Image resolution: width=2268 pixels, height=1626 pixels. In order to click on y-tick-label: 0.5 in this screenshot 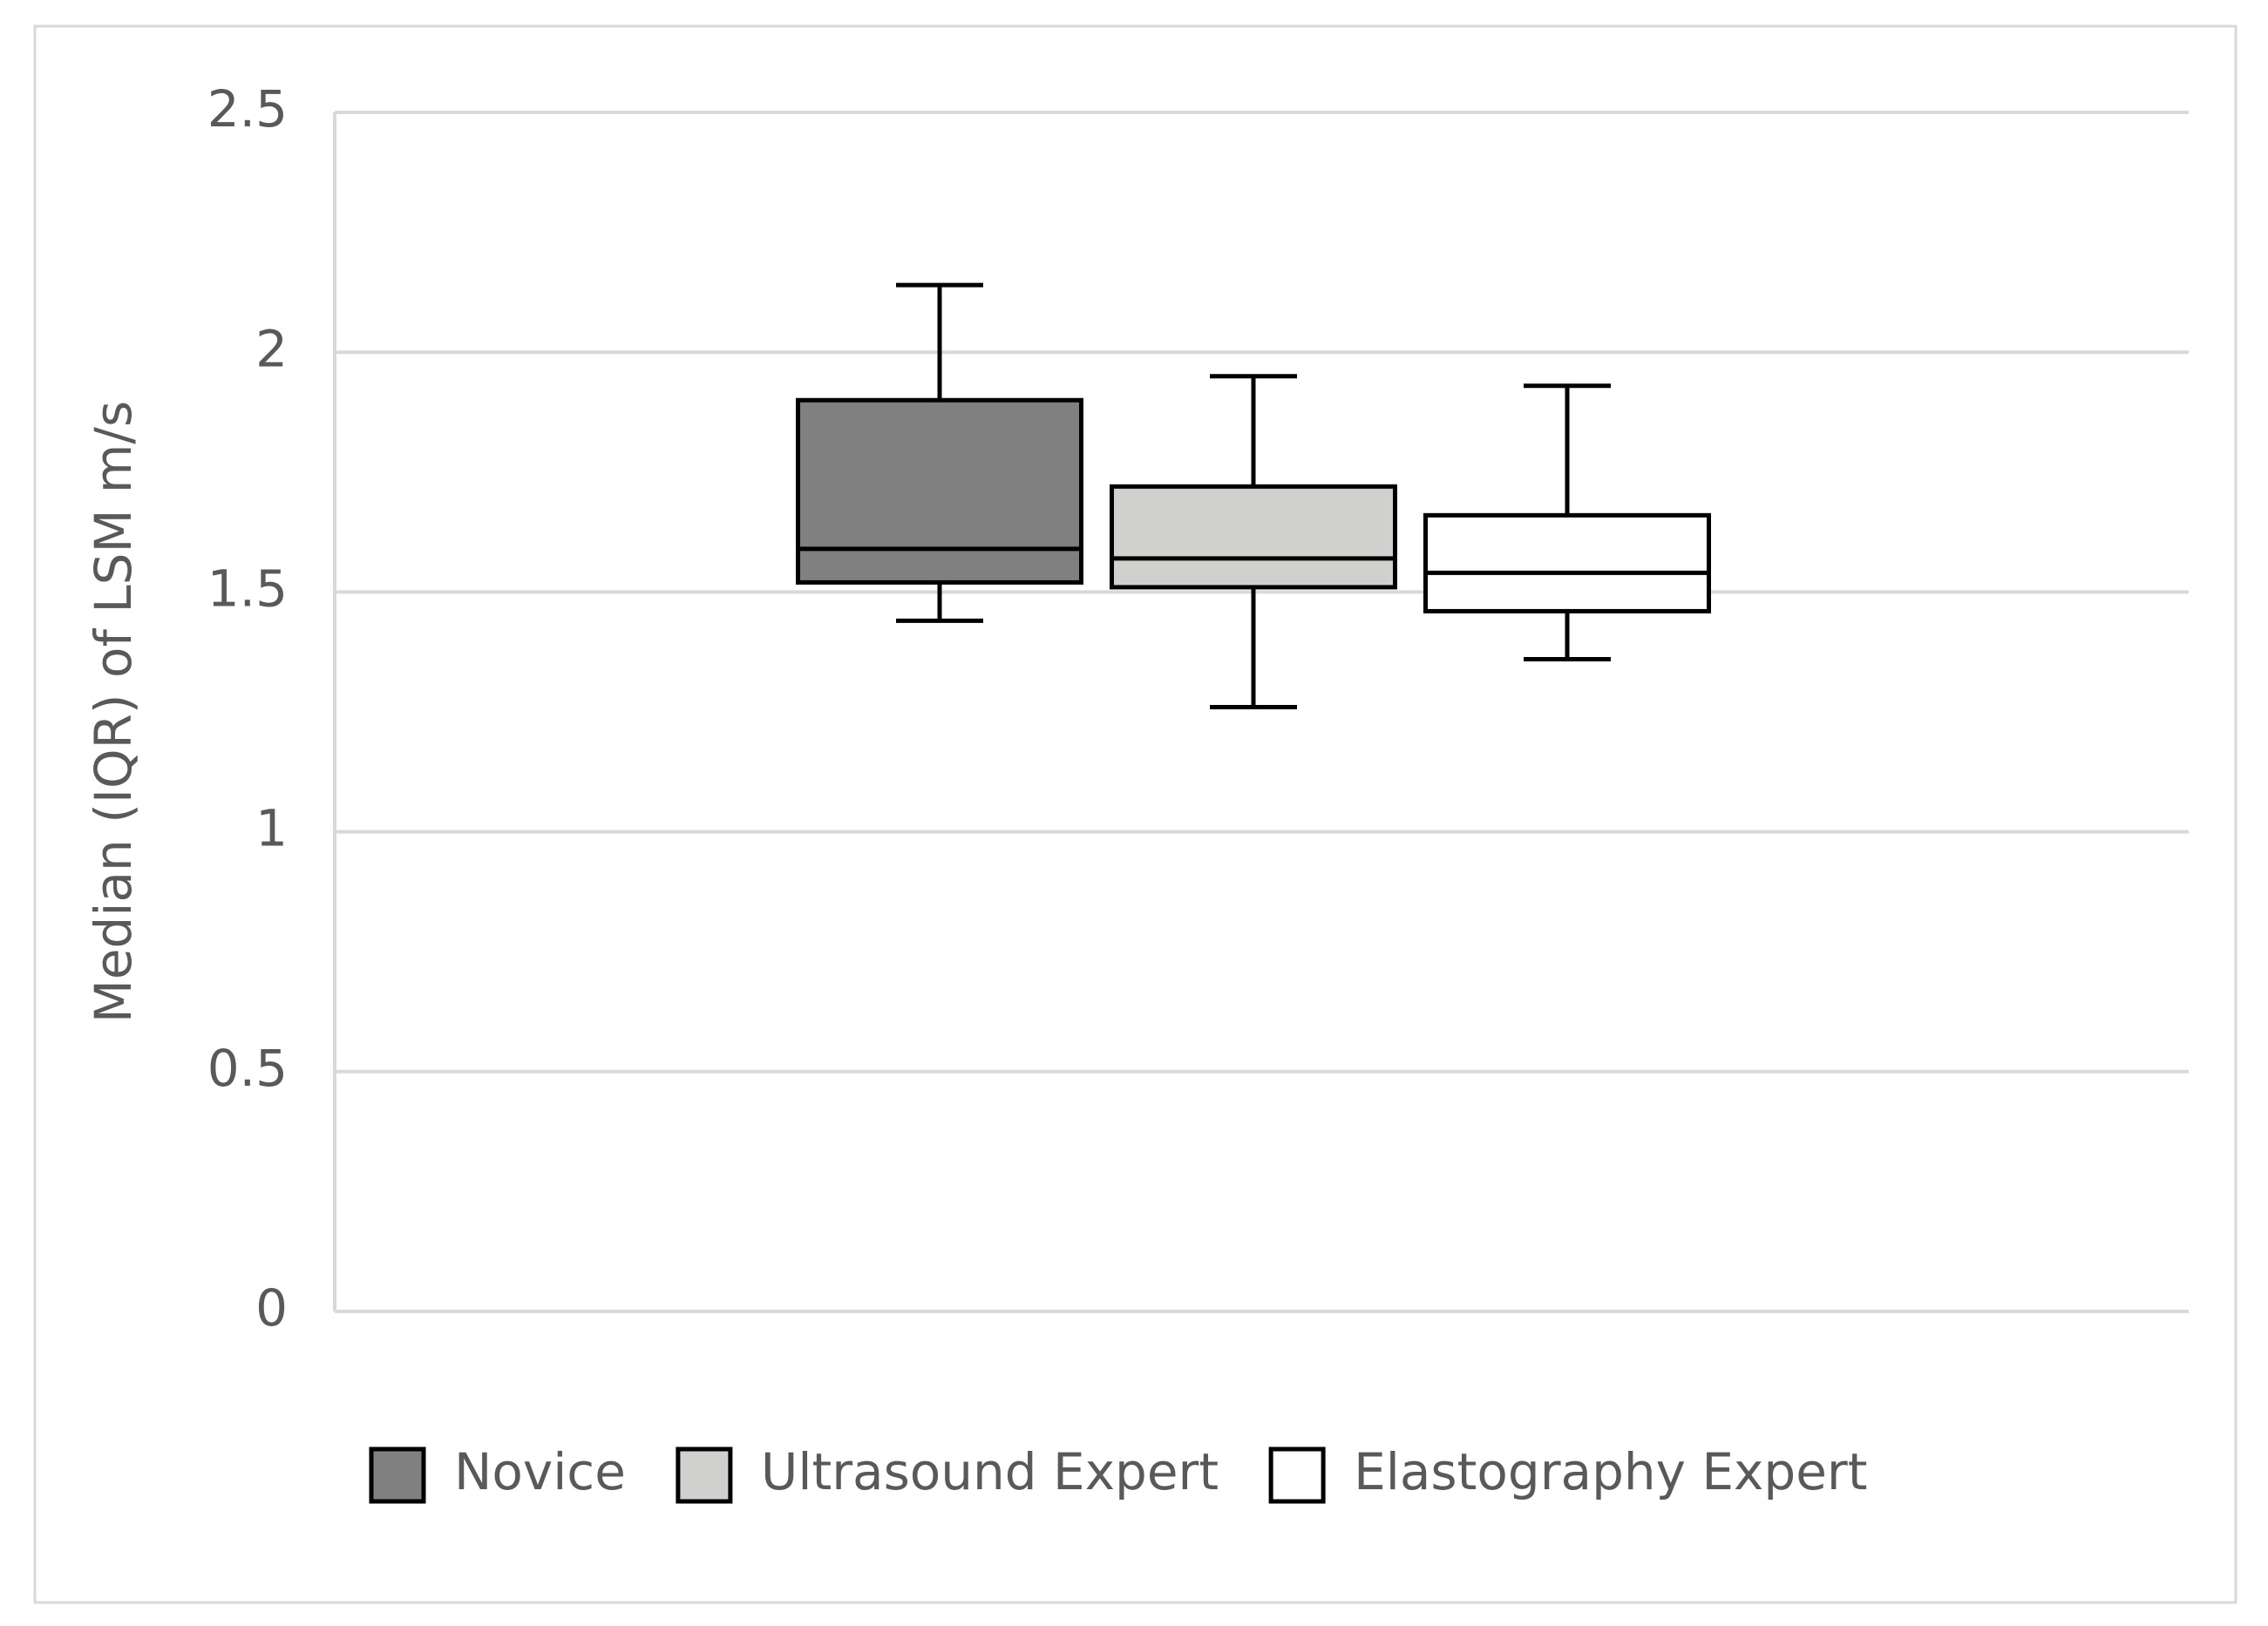, I will do `click(248, 1068)`.